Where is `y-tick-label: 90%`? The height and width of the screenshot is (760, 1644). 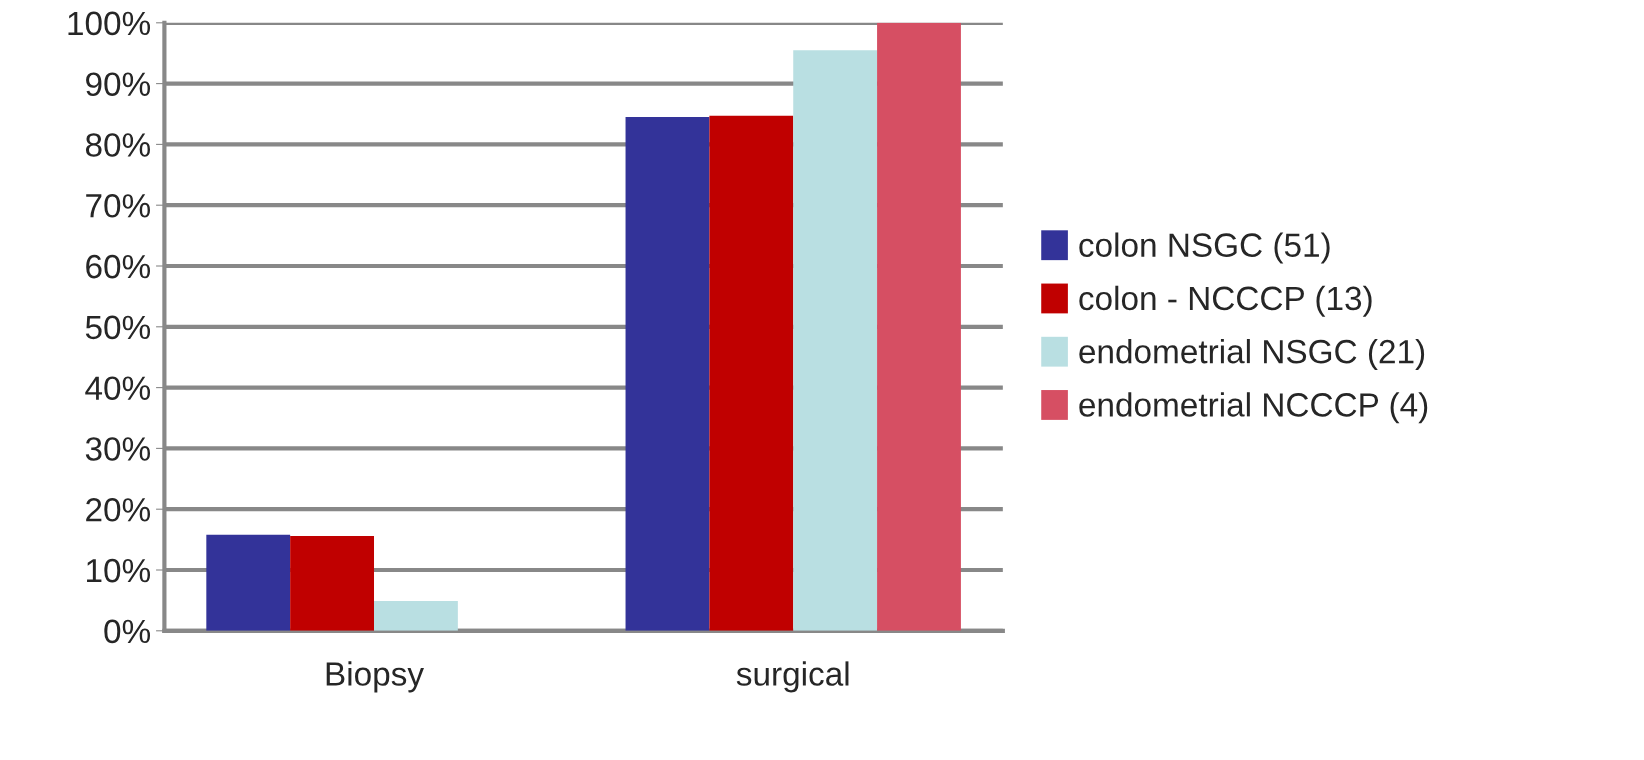
y-tick-label: 90% is located at coordinates (118, 84).